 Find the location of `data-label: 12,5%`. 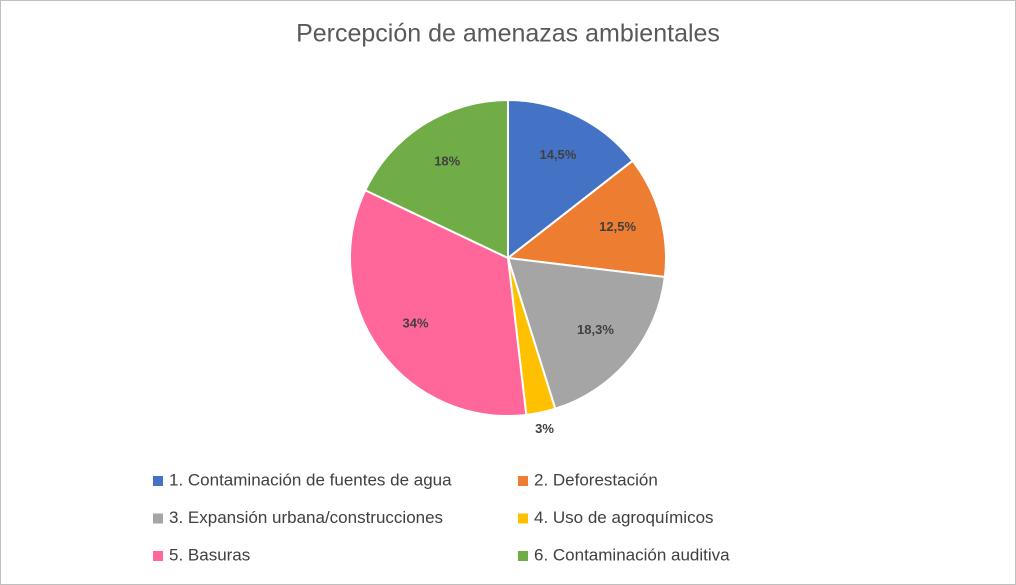

data-label: 12,5% is located at coordinates (617, 226).